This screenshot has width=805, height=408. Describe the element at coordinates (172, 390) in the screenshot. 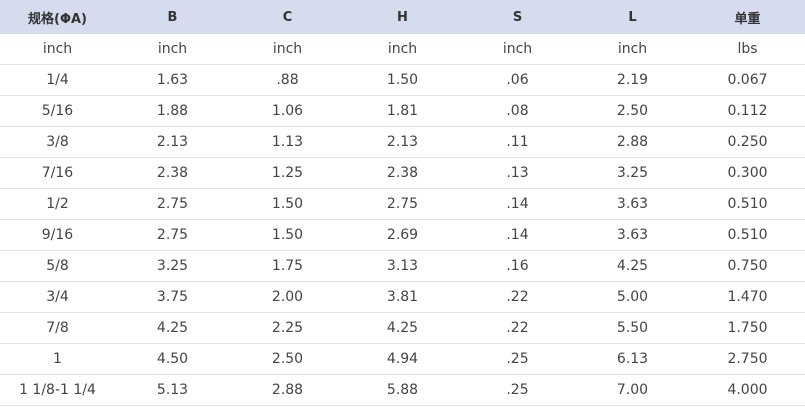

I see `table-cell: 5.13` at that location.